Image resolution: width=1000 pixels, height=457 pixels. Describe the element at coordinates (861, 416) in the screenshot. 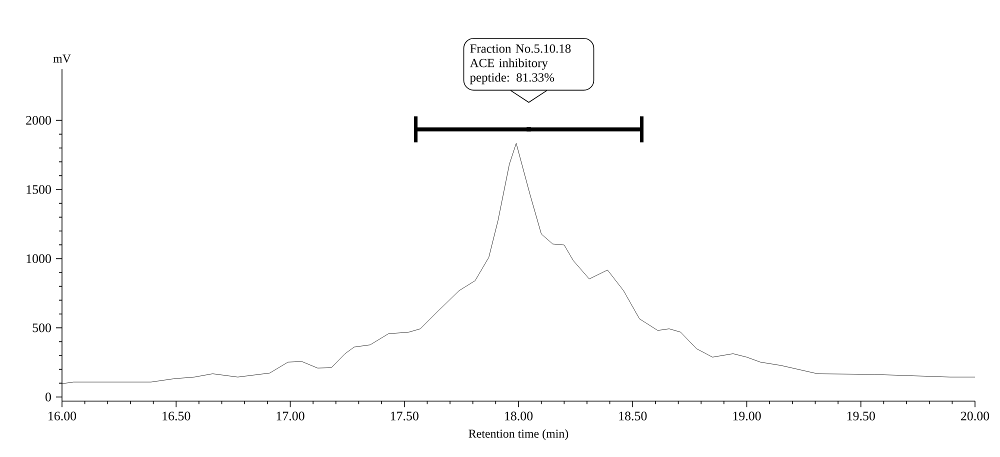

I see `x-tick-label: 19.50` at that location.